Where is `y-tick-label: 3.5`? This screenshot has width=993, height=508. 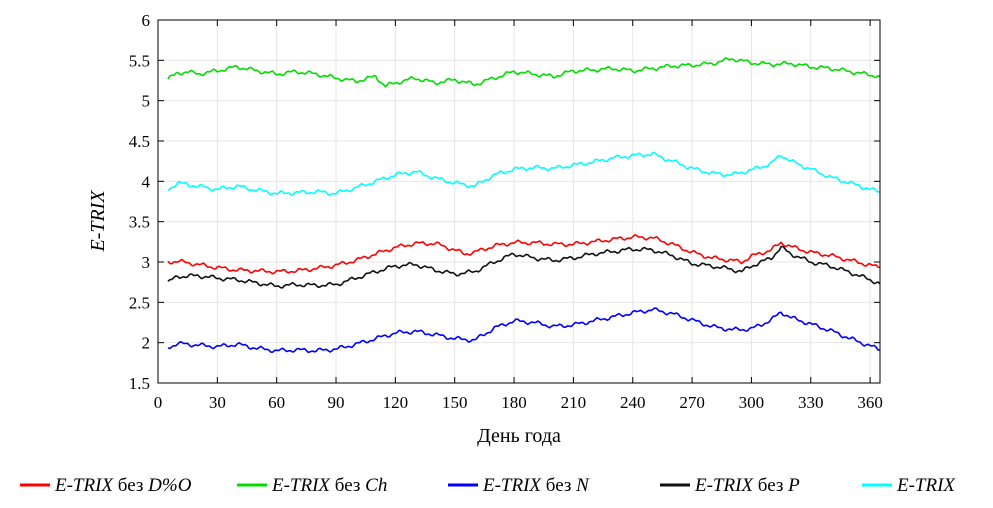 y-tick-label: 3.5 is located at coordinates (139, 222).